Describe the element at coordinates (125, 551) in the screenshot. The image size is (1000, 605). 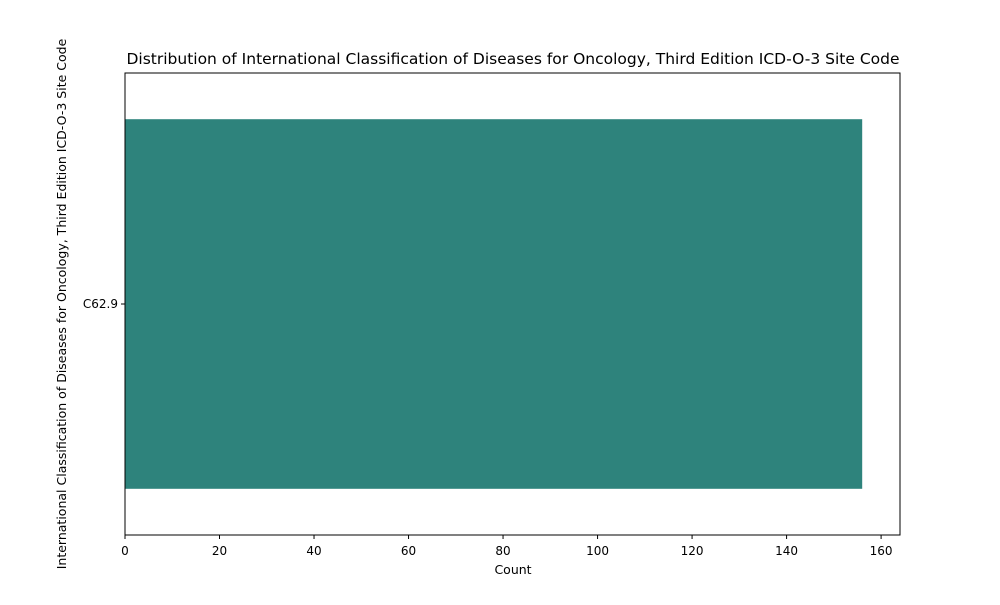
I see `x-tick-label: 0` at that location.